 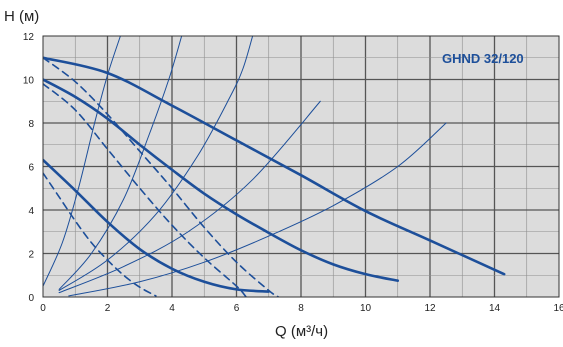 I want to click on y-axis-title: Н (м), so click(x=21, y=16).